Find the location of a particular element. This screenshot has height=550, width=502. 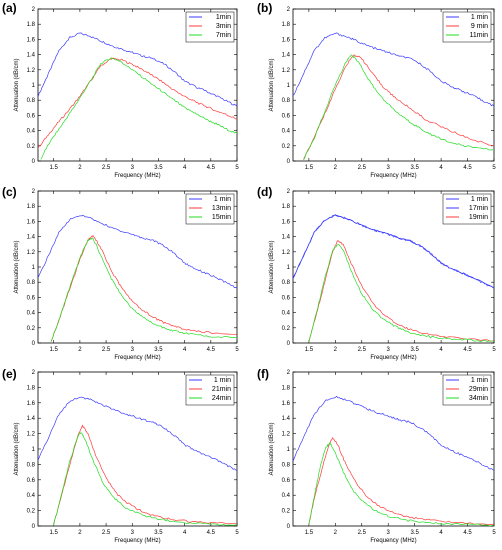

legend-label: 13min is located at coordinates (221, 208).